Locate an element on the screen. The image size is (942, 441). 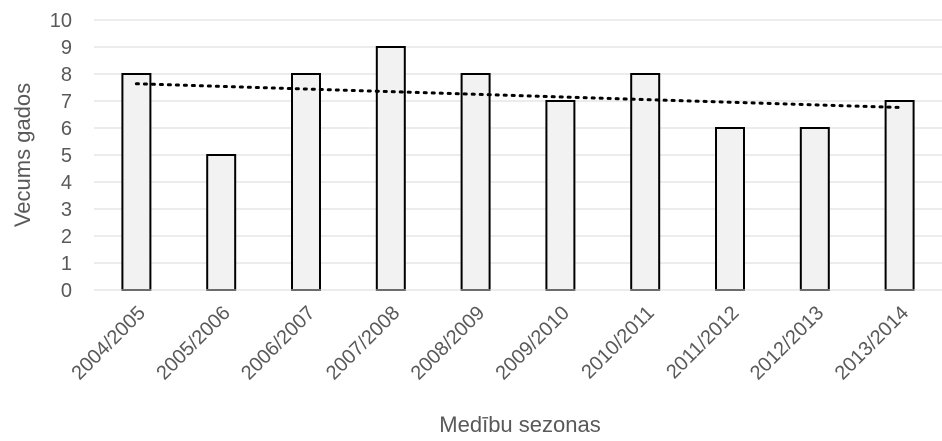
y-axis-ticks: 0 1 2 3 4 5 6 7 8 9 10 is located at coordinates (61, 156).